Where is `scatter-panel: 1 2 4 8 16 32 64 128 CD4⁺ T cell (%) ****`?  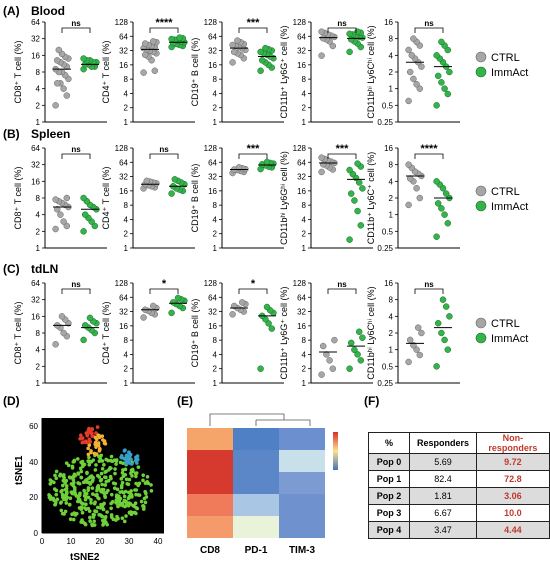
scatter-panel: 1 2 4 8 16 32 64 128 CD4⁺ T cell (%) **** is located at coordinates (148, 72).